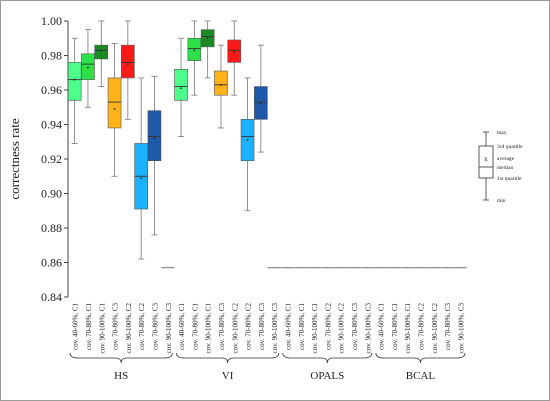 The image size is (550, 401). Describe the element at coordinates (327, 376) in the screenshot. I see `group-label: OPALS` at that location.